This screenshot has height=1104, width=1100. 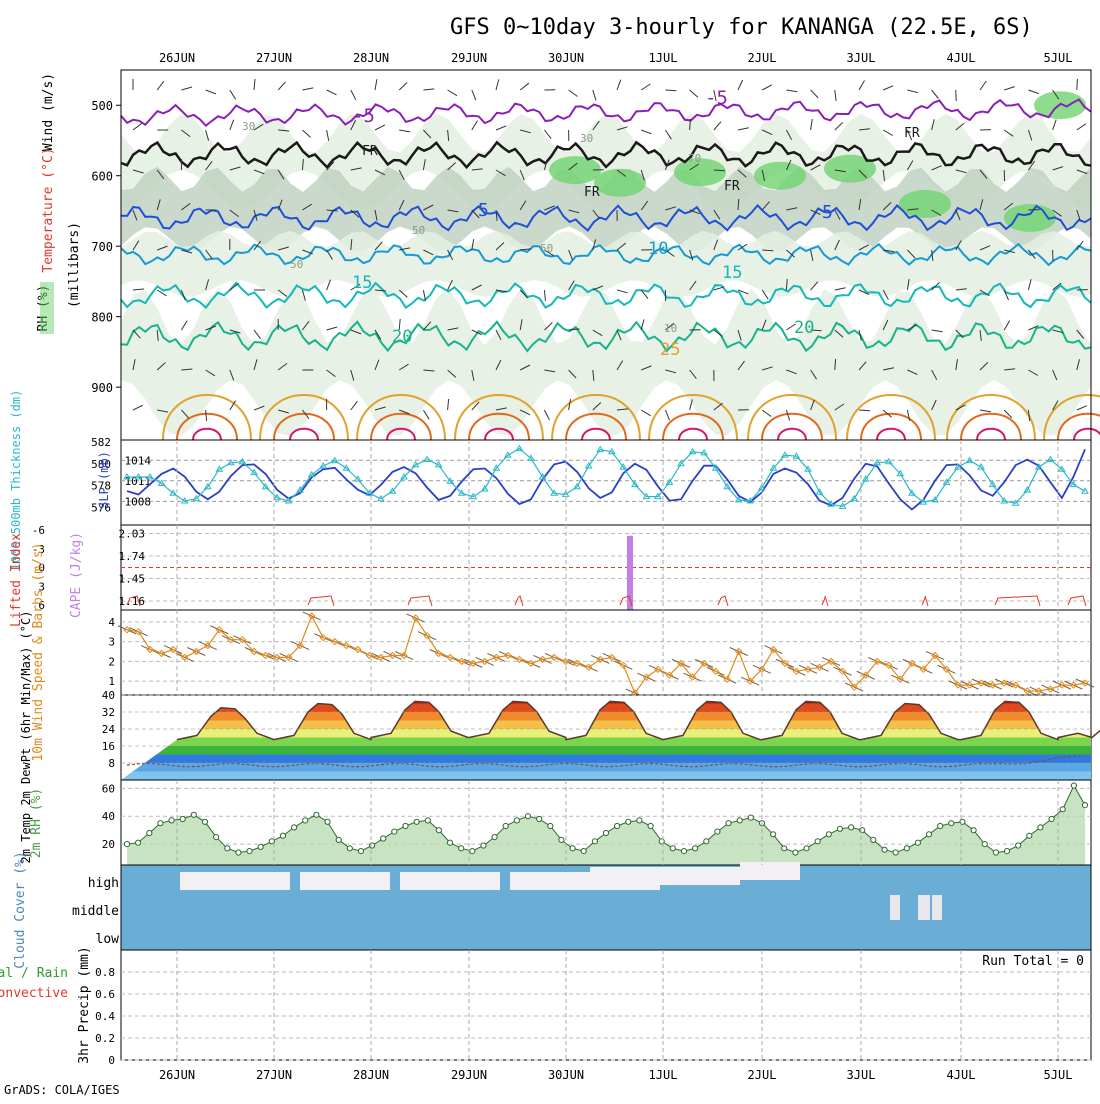 I want to click on wind-panel-frame, so click(x=606, y=652).